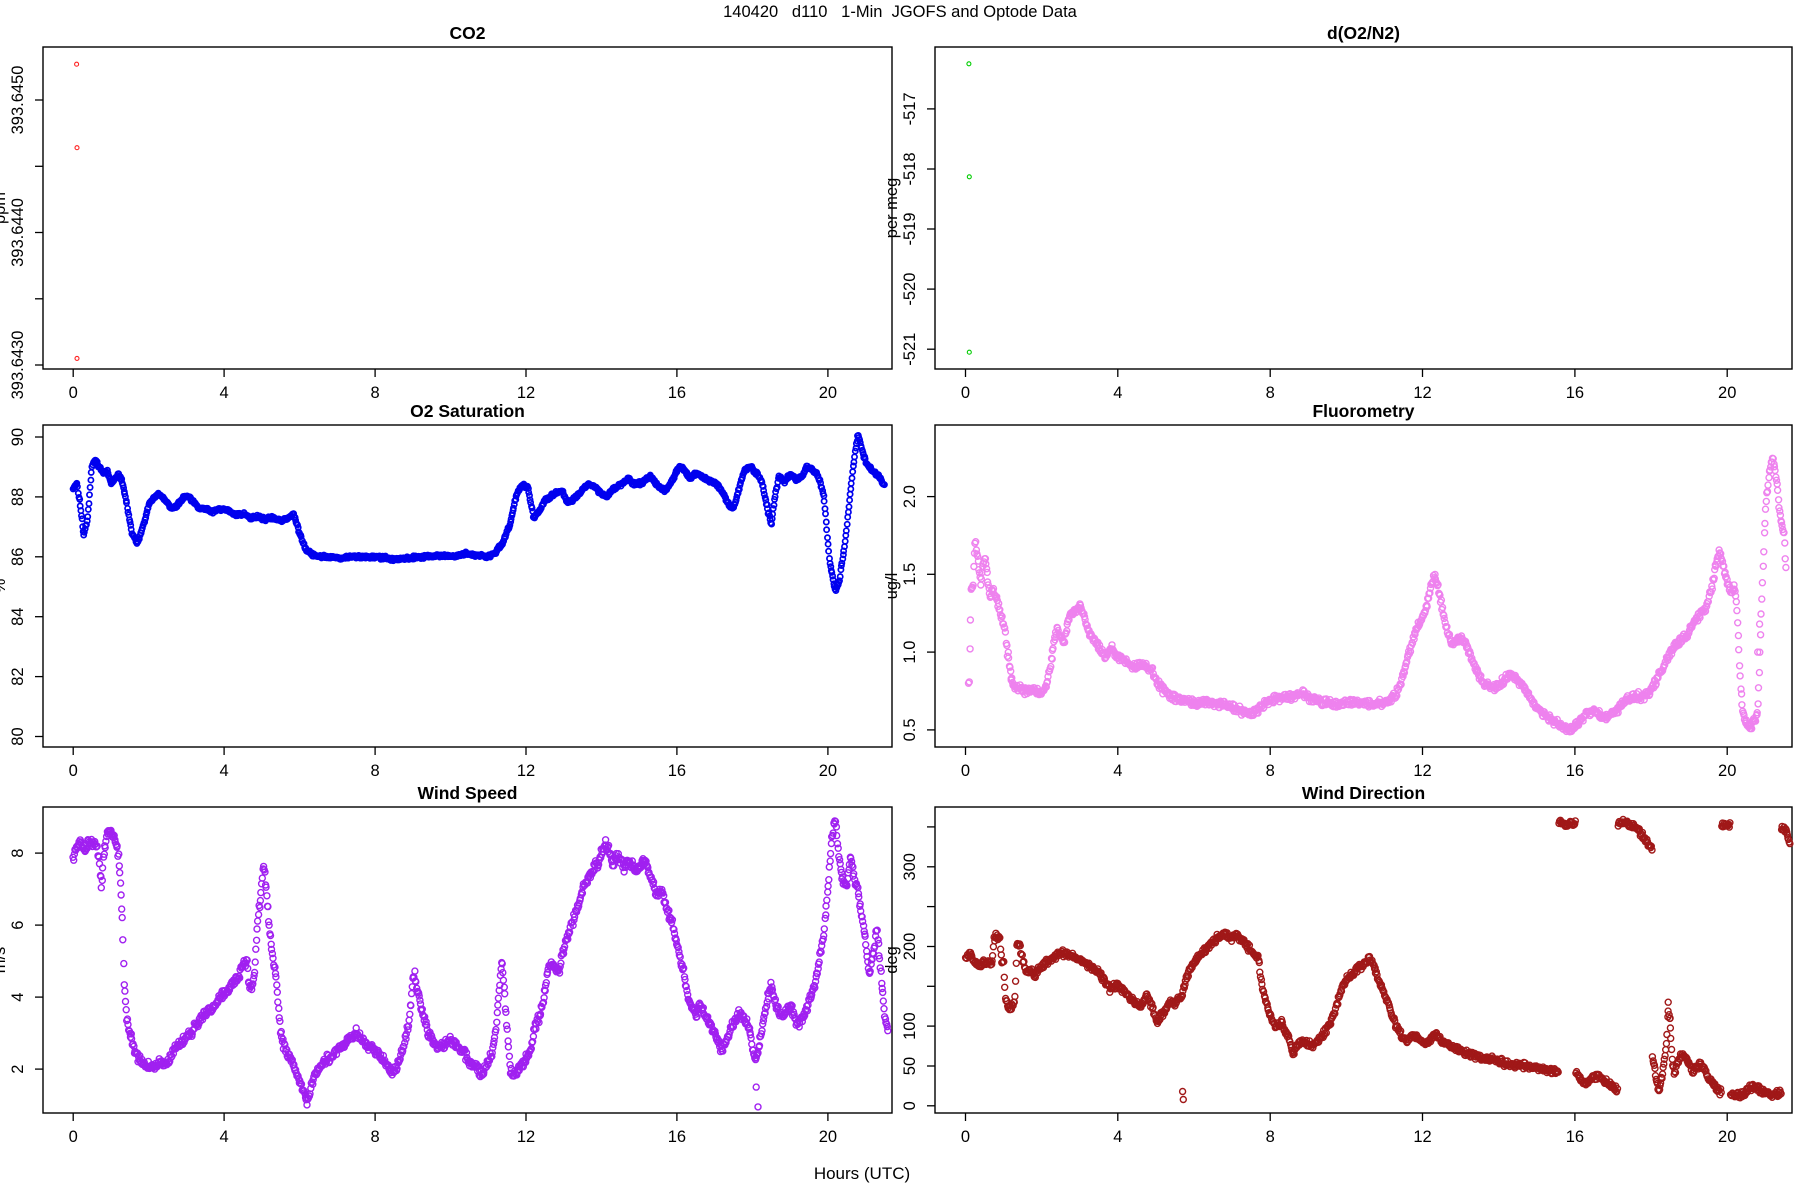  I want to click on svg-text: 82, so click(18, 676).